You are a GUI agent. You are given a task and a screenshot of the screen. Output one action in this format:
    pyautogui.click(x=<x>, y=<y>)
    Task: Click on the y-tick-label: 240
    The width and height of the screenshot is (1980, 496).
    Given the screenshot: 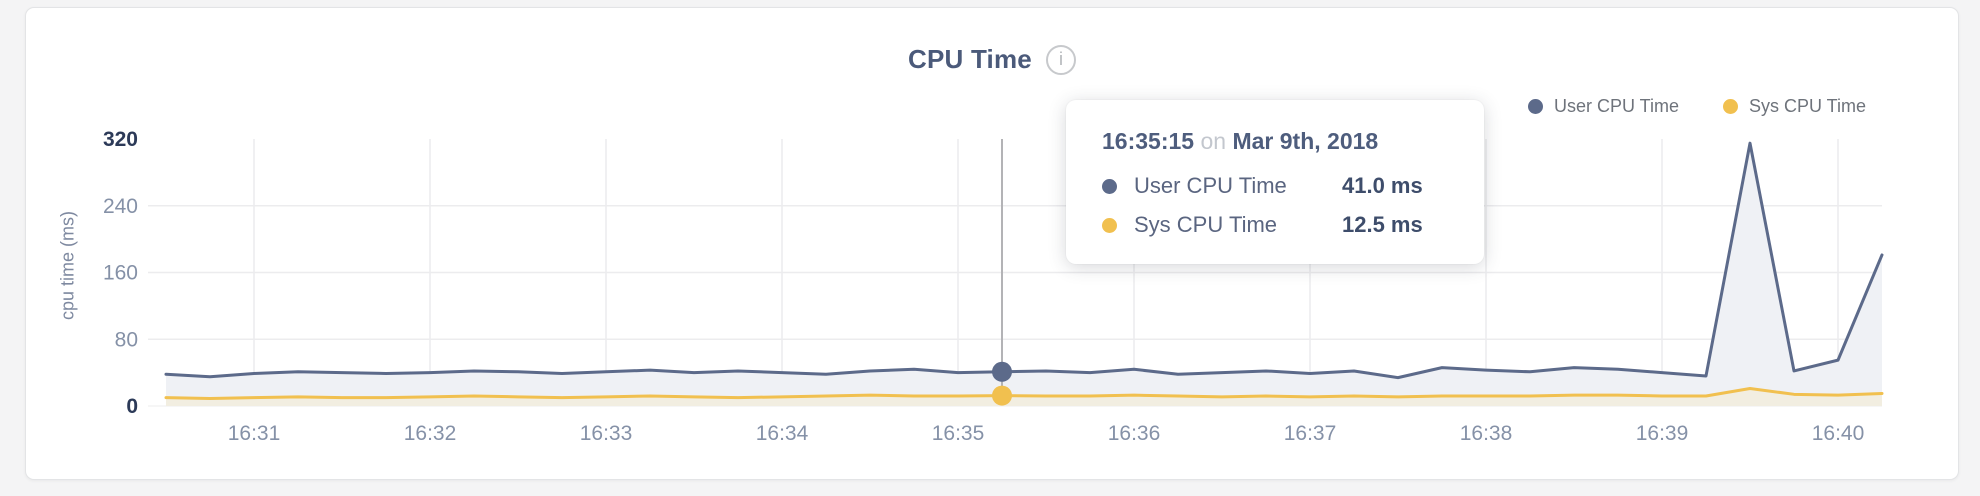 What is the action you would take?
    pyautogui.click(x=120, y=206)
    